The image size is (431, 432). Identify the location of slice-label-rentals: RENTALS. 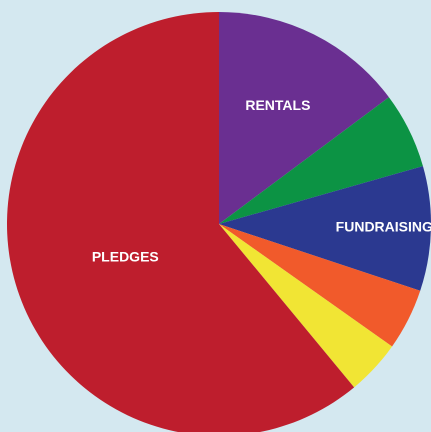
(277, 105).